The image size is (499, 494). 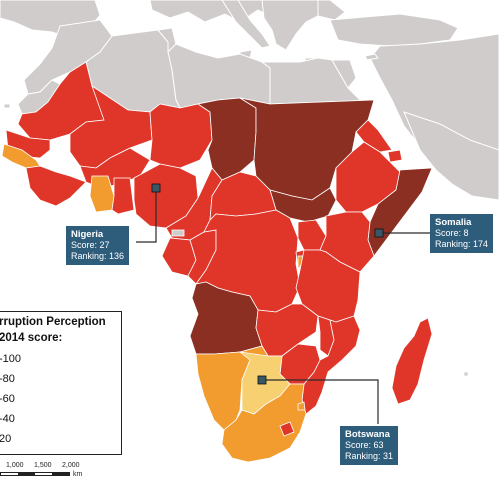 I want to click on nigeria-callout-score: Score: 27, so click(x=90, y=245).